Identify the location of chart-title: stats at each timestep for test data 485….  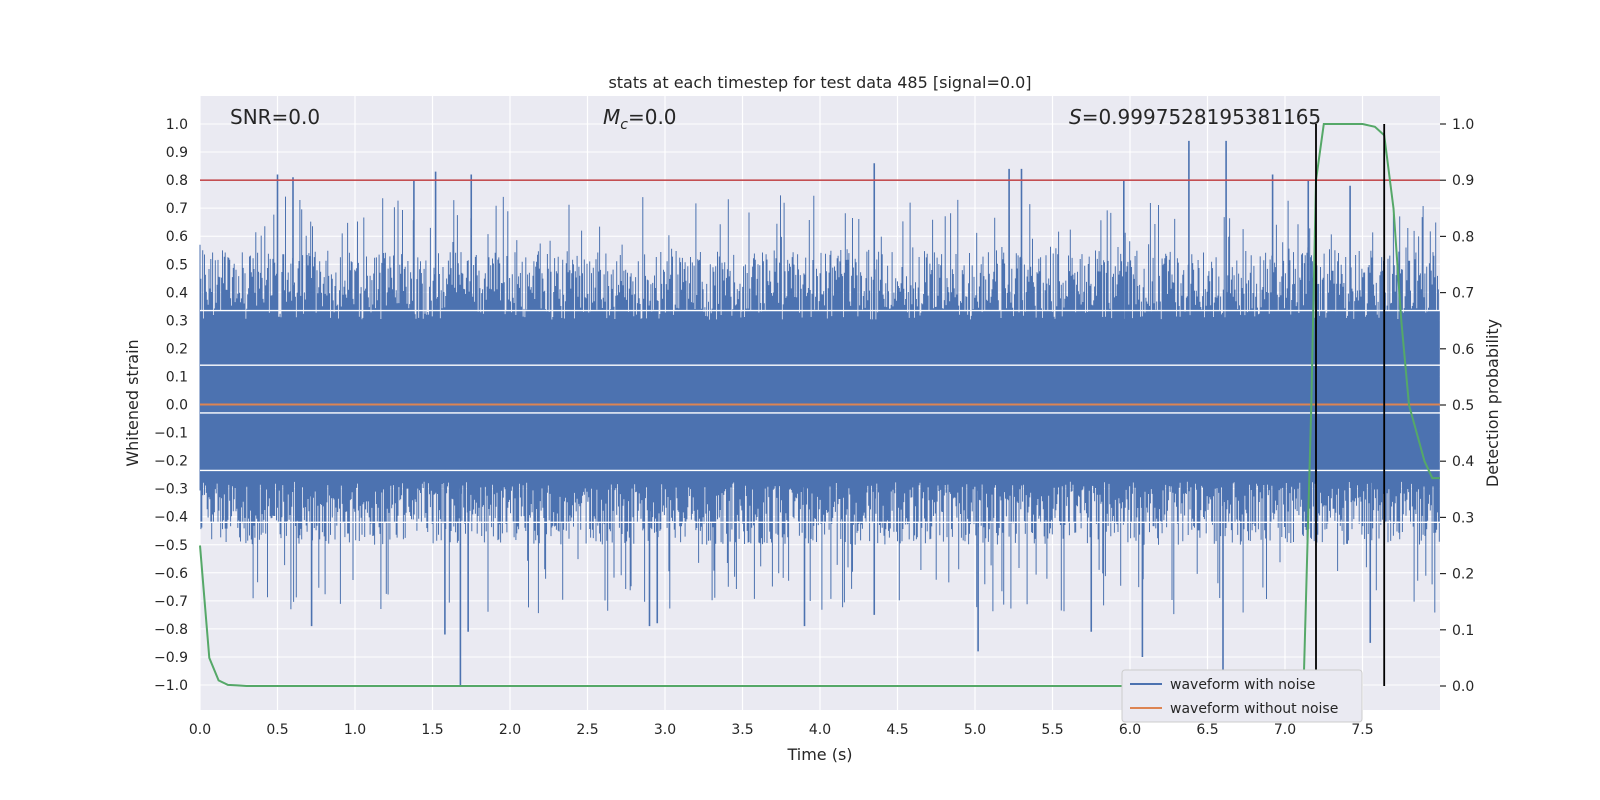
(819, 82).